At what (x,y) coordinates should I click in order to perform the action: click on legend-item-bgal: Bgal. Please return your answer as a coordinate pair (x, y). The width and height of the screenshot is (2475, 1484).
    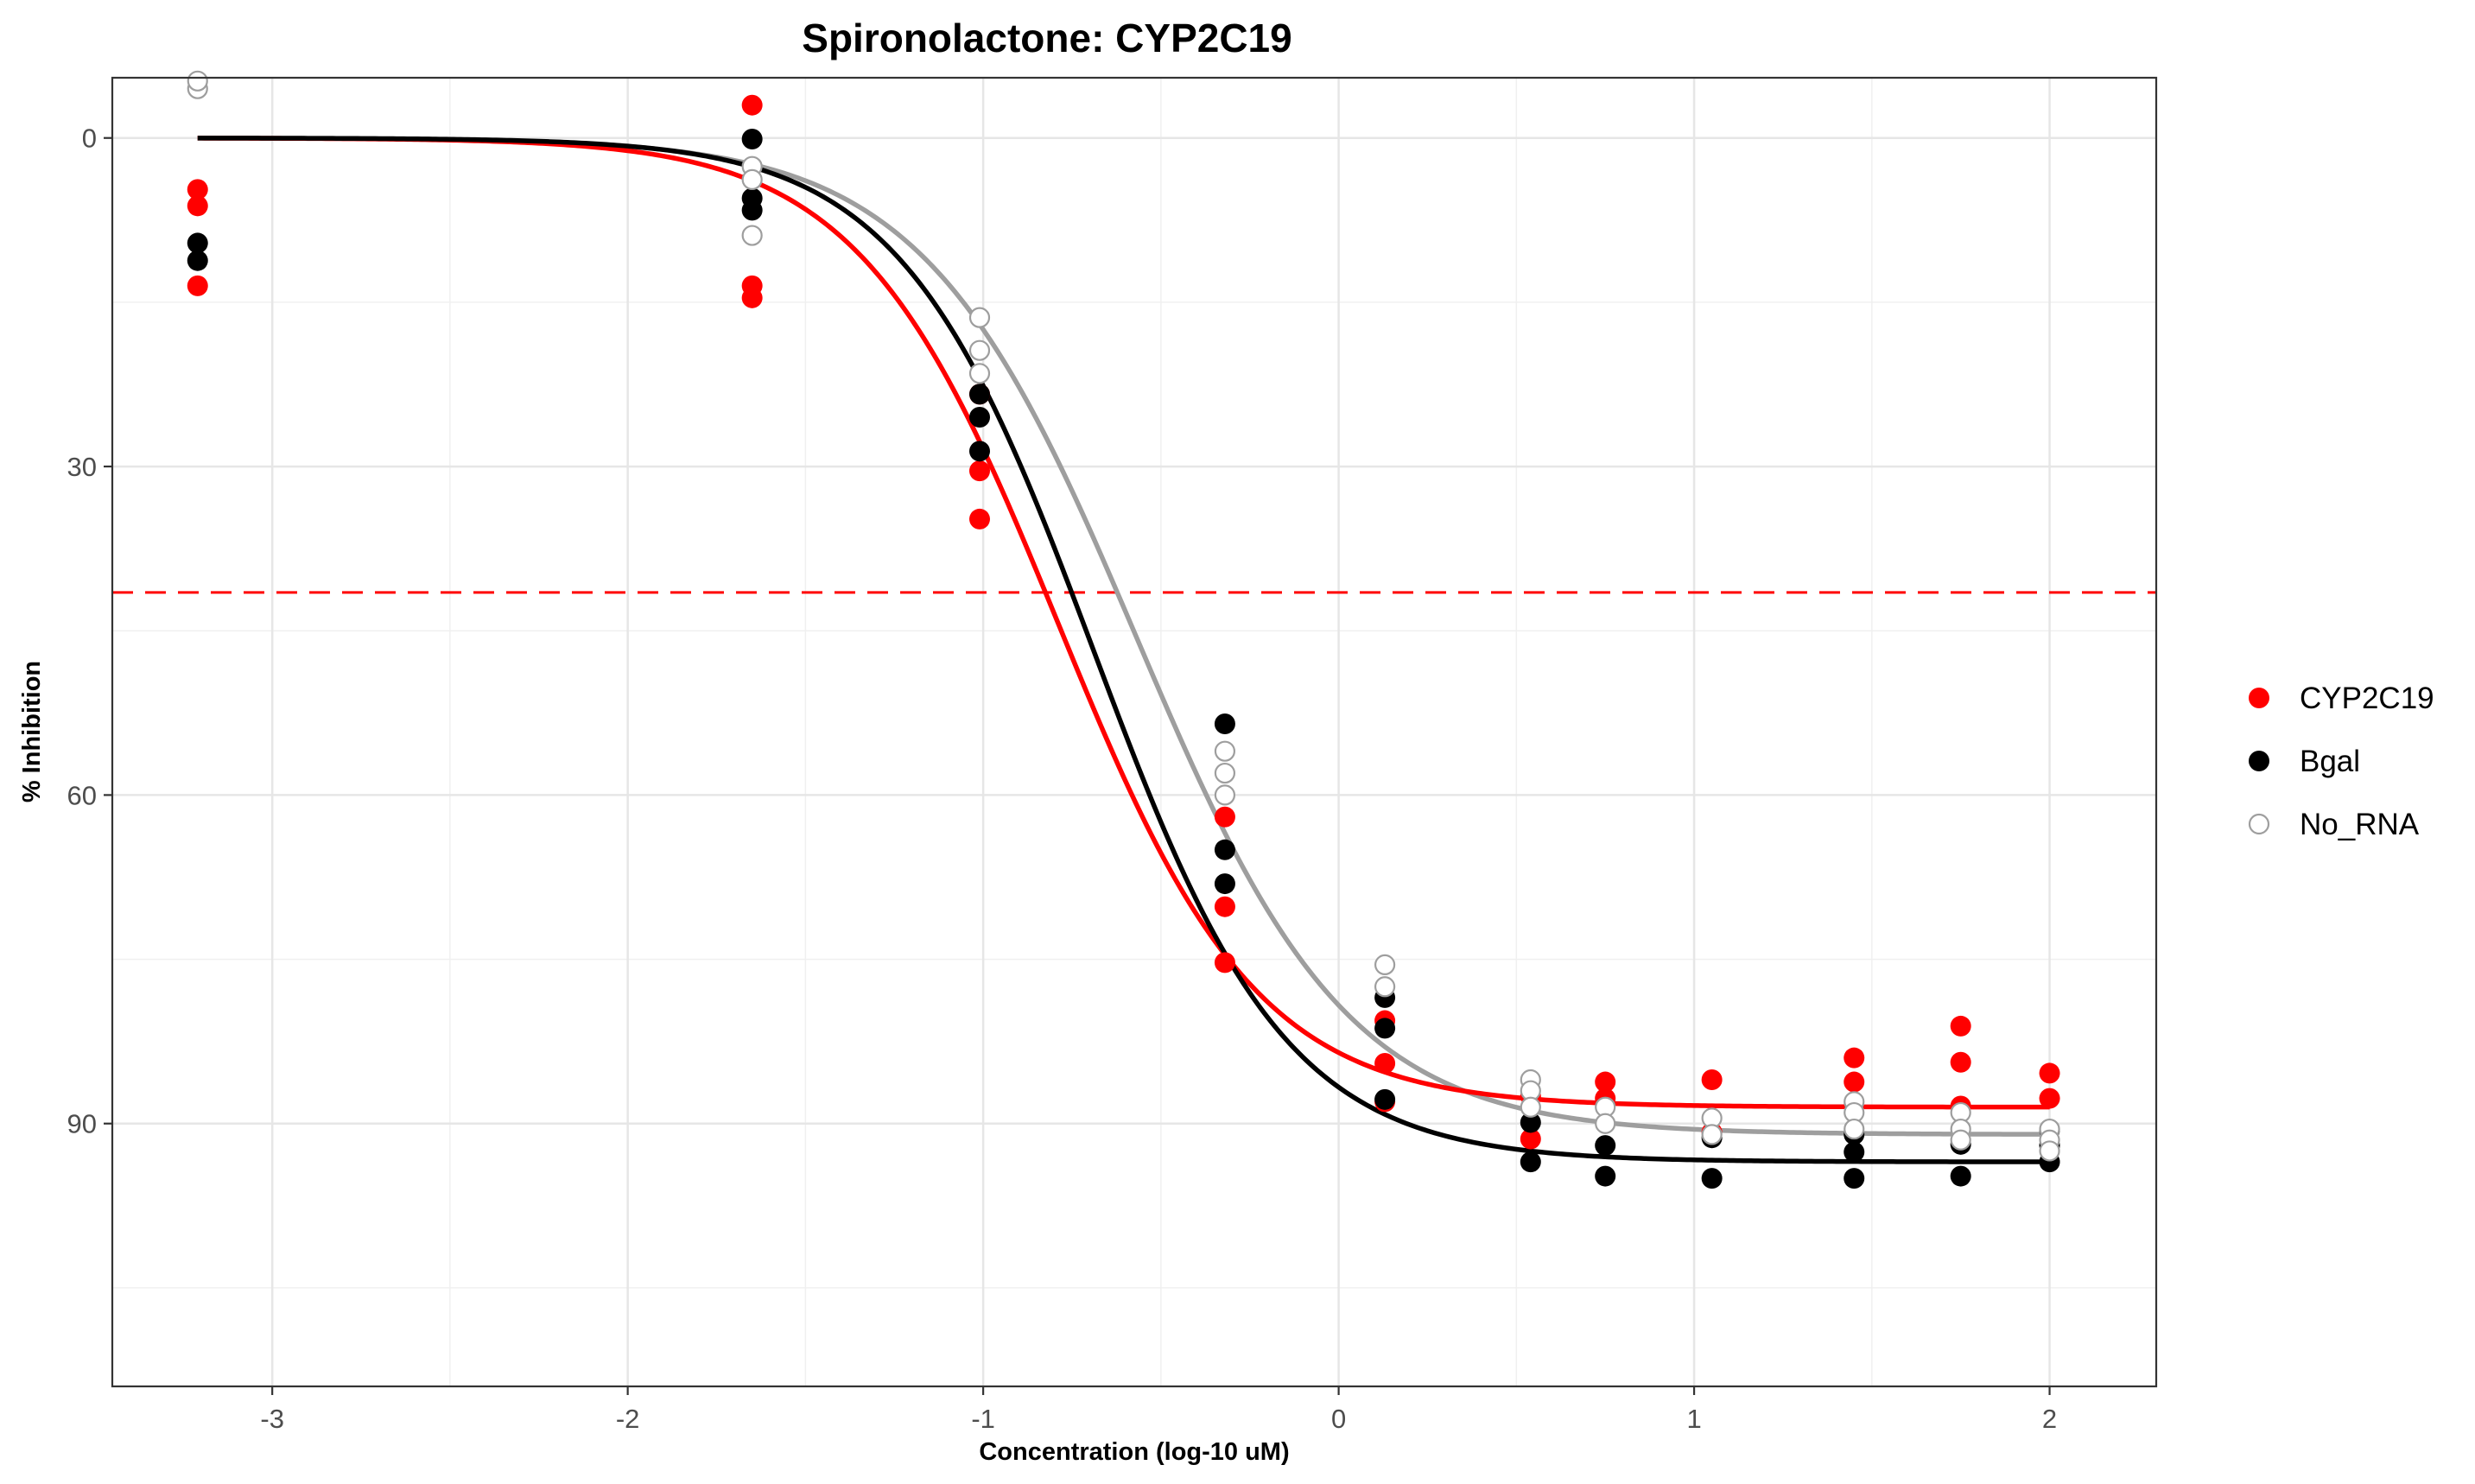
    Looking at the image, I should click on (2304, 761).